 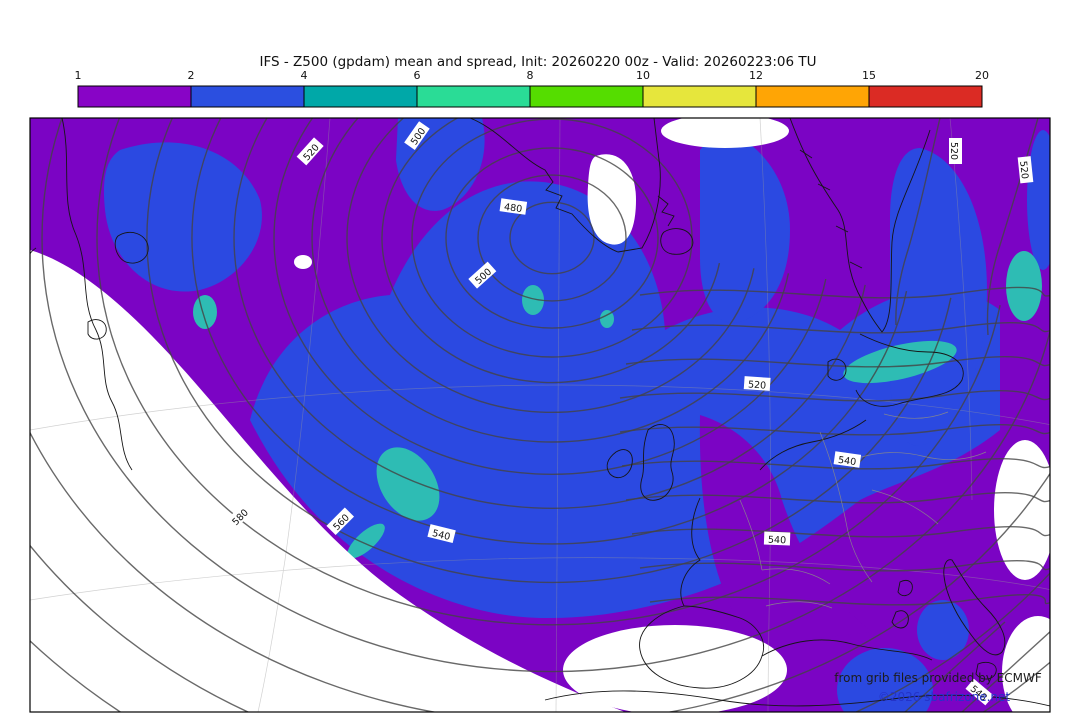 I want to click on attribution-source: from grib files provided by ECMWF, so click(x=938, y=678).